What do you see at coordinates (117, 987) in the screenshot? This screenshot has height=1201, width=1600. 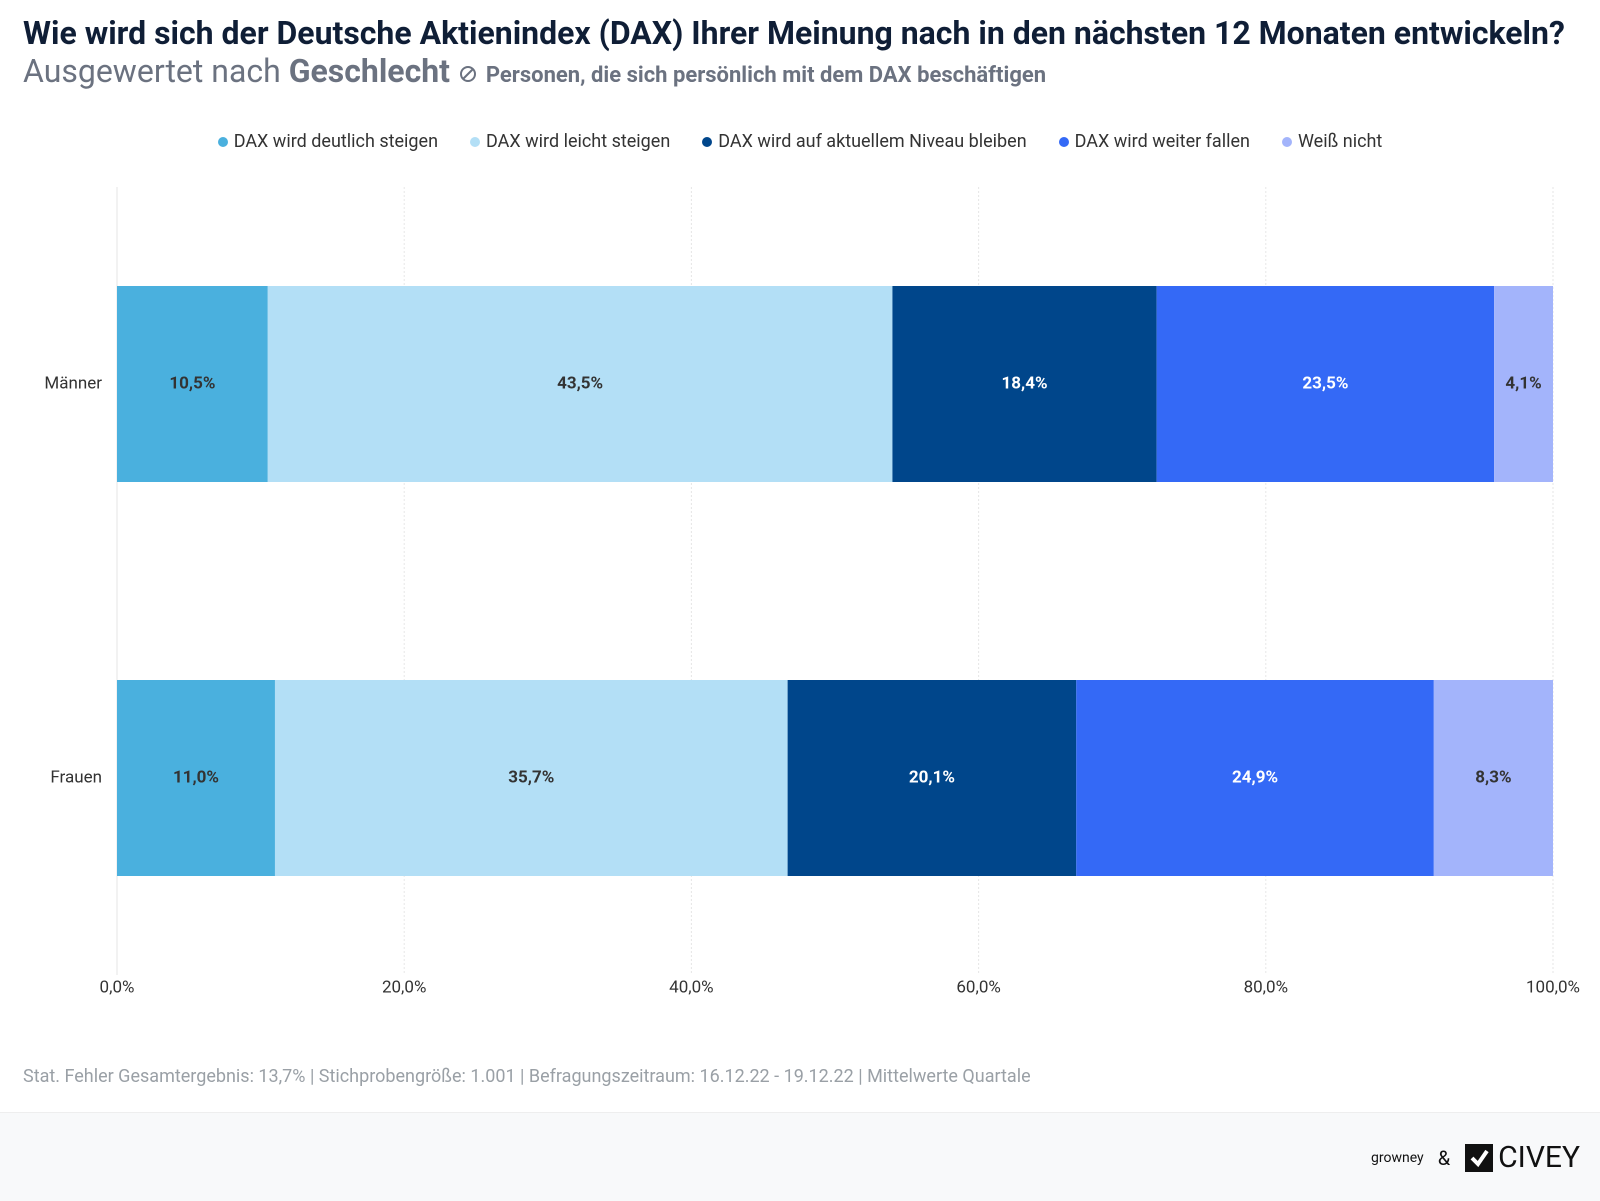 I see `x-tick-label: 0,0%` at bounding box center [117, 987].